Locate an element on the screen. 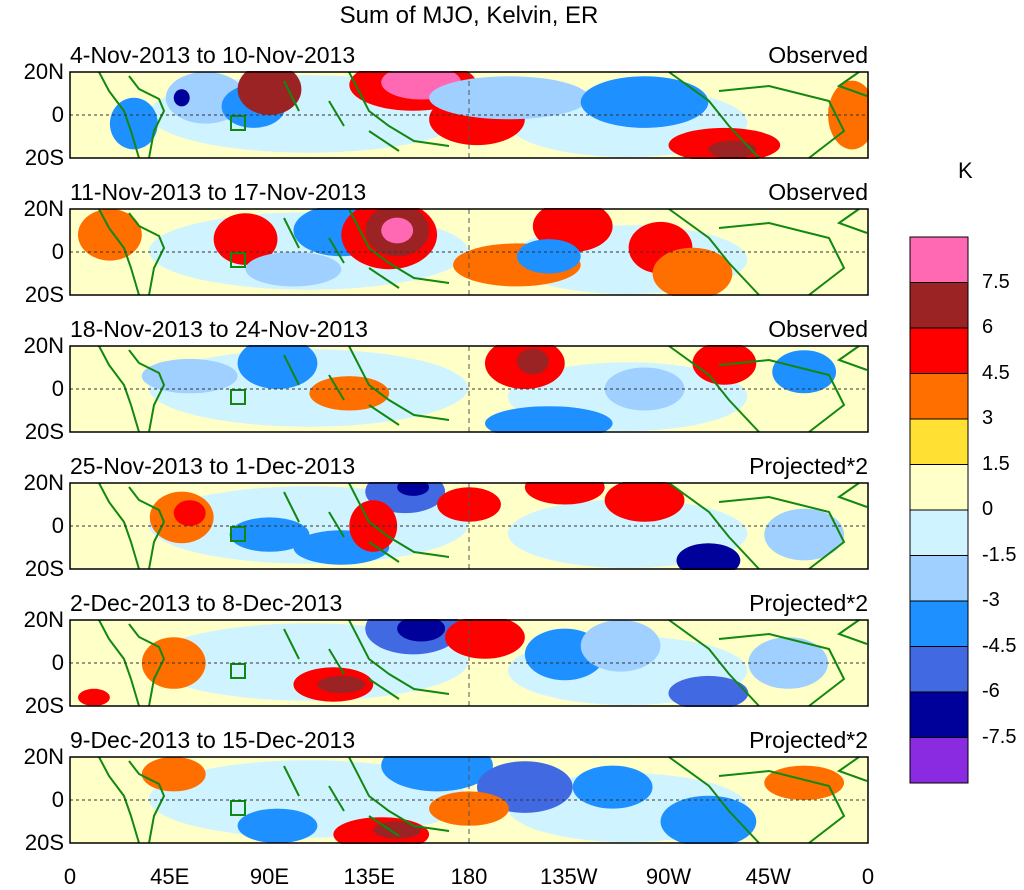 The image size is (1024, 890). panel-date-range: 2-Dec-2013 to 8-Dec-2013 is located at coordinates (206, 603).